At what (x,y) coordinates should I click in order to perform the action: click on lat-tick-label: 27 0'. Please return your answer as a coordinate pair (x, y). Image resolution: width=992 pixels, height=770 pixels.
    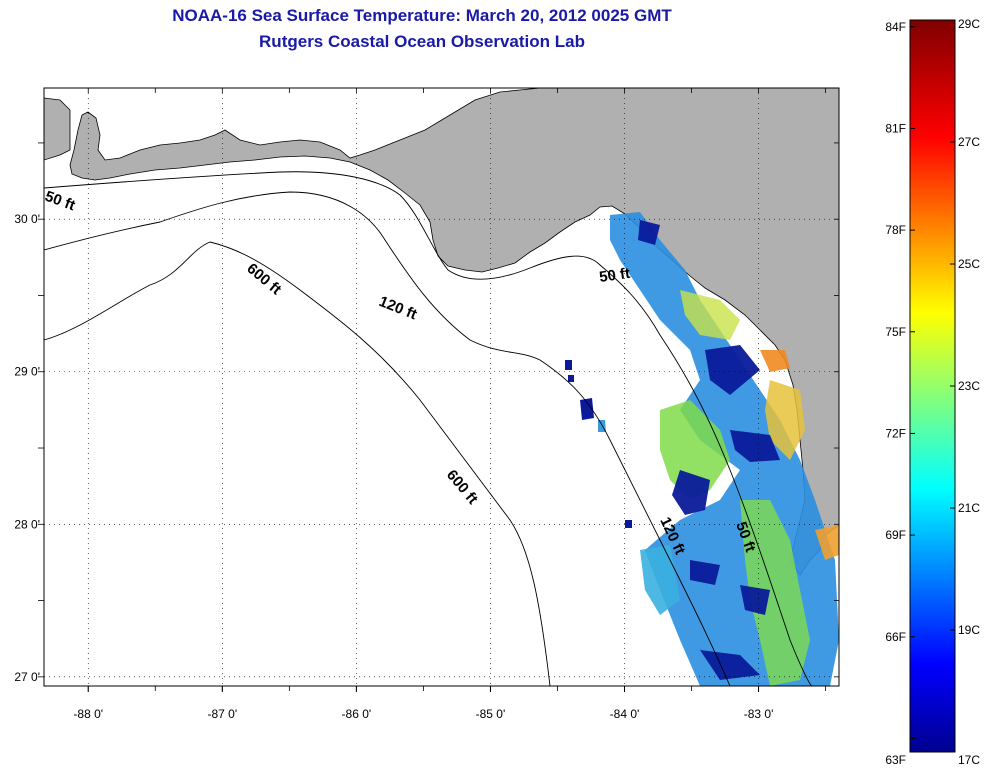
    Looking at the image, I should click on (27, 677).